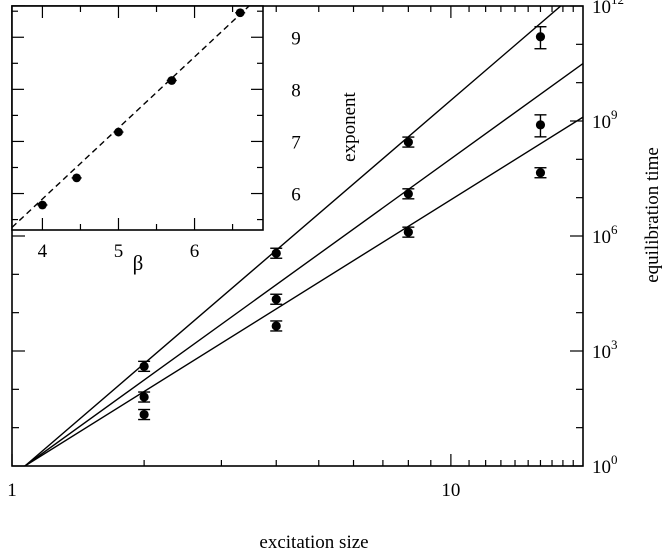 Image resolution: width=665 pixels, height=555 pixels. Describe the element at coordinates (450, 490) in the screenshot. I see `x-tick-label: 10` at that location.